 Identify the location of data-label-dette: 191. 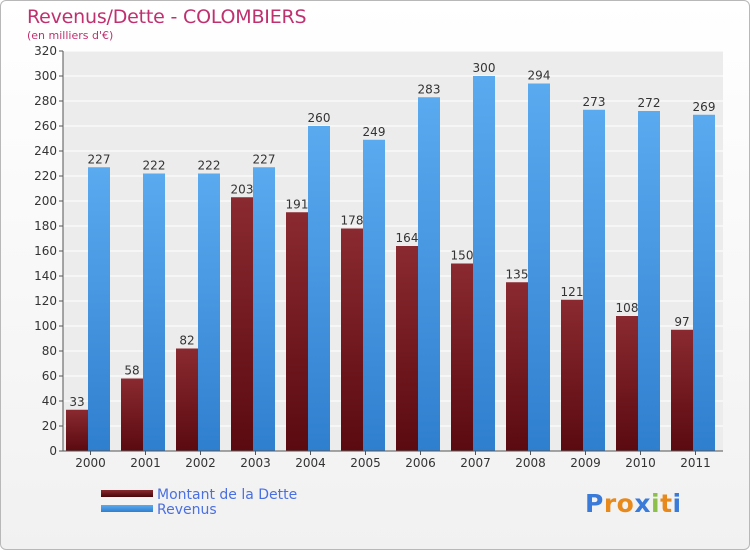
(297, 204).